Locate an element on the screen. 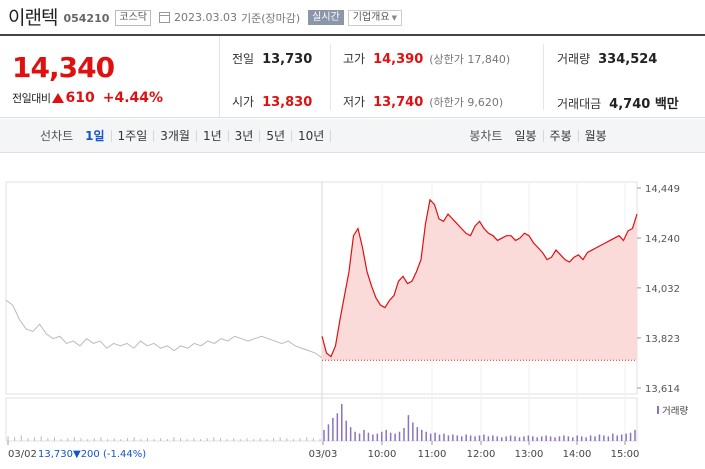 The height and width of the screenshot is (469, 705). period-tab-1w: 1주일 is located at coordinates (133, 135).